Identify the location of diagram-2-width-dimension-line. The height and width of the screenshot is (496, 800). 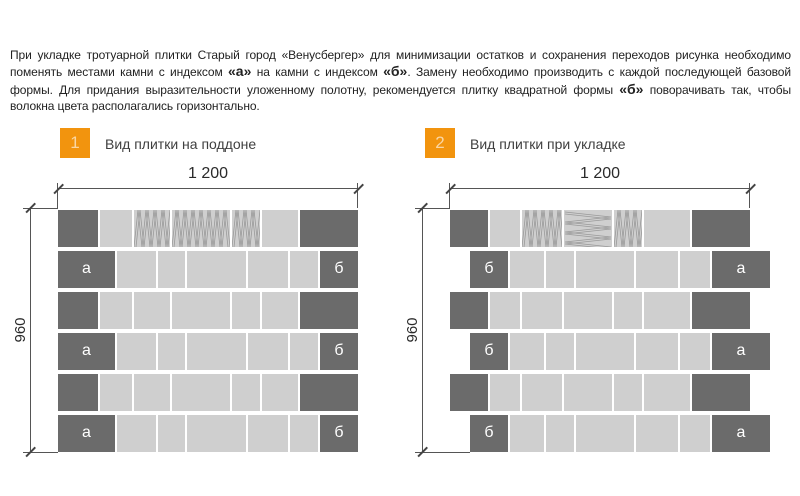
(600, 188).